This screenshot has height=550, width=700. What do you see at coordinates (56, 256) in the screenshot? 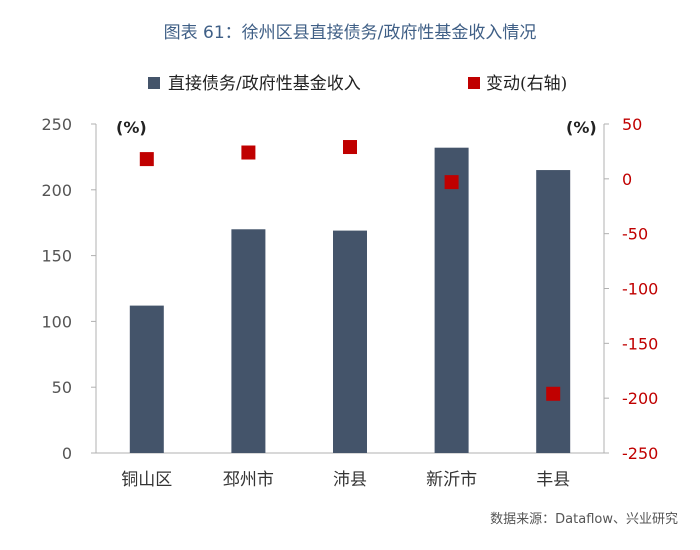
I see `left-tick-label: 150` at bounding box center [56, 256].